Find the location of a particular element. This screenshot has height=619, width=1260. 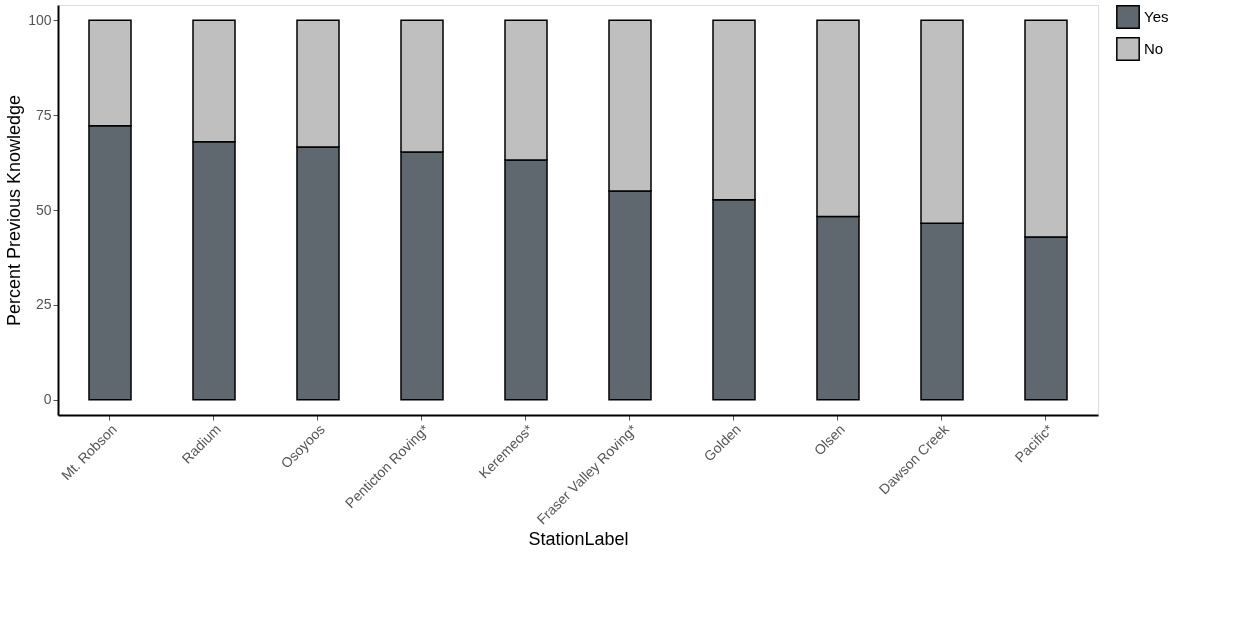

y-tick-label: 75 is located at coordinates (43, 114).